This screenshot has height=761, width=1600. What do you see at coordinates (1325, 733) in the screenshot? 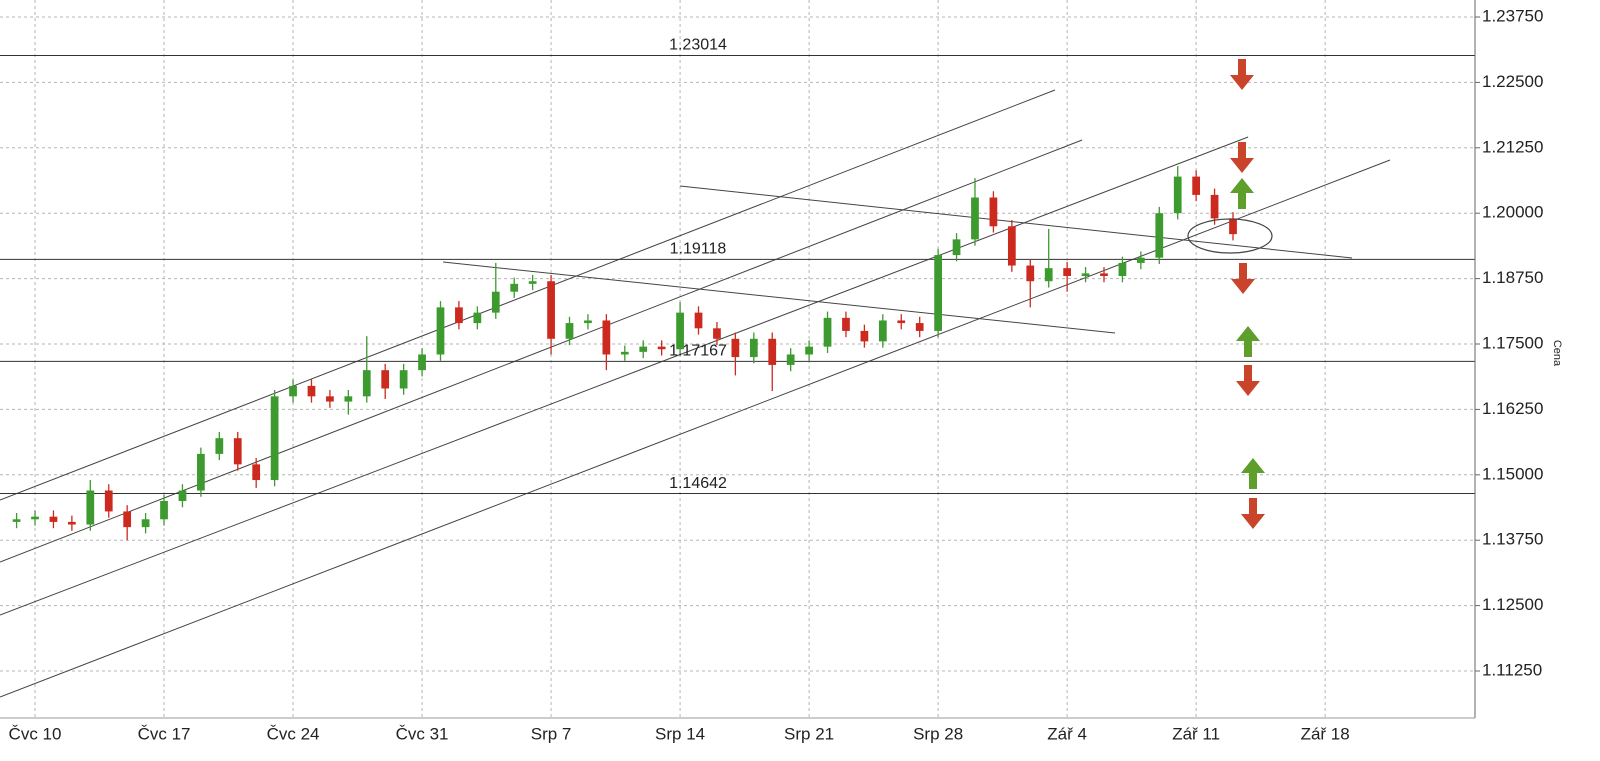
I see `x-tick-label: Zář 18` at bounding box center [1325, 733].